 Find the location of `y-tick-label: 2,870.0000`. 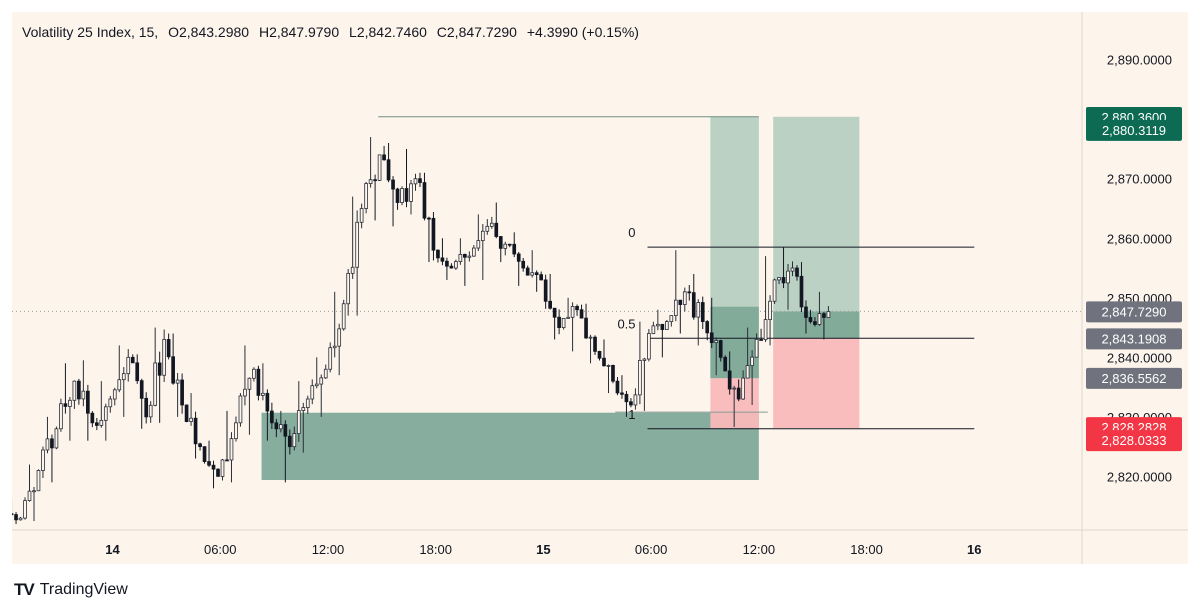

y-tick-label: 2,870.0000 is located at coordinates (1139, 179).